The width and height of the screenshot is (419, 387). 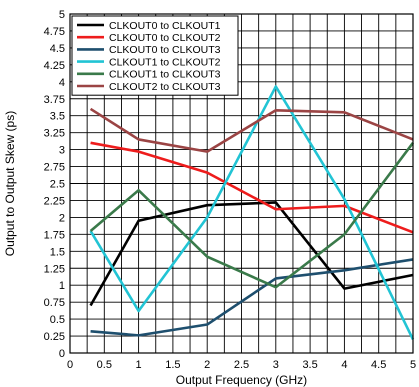 I want to click on x-tick-labels: 0 0.5 1 1.5 2 2.5 3 3.5 4 4.5 5, so click(x=241, y=365).